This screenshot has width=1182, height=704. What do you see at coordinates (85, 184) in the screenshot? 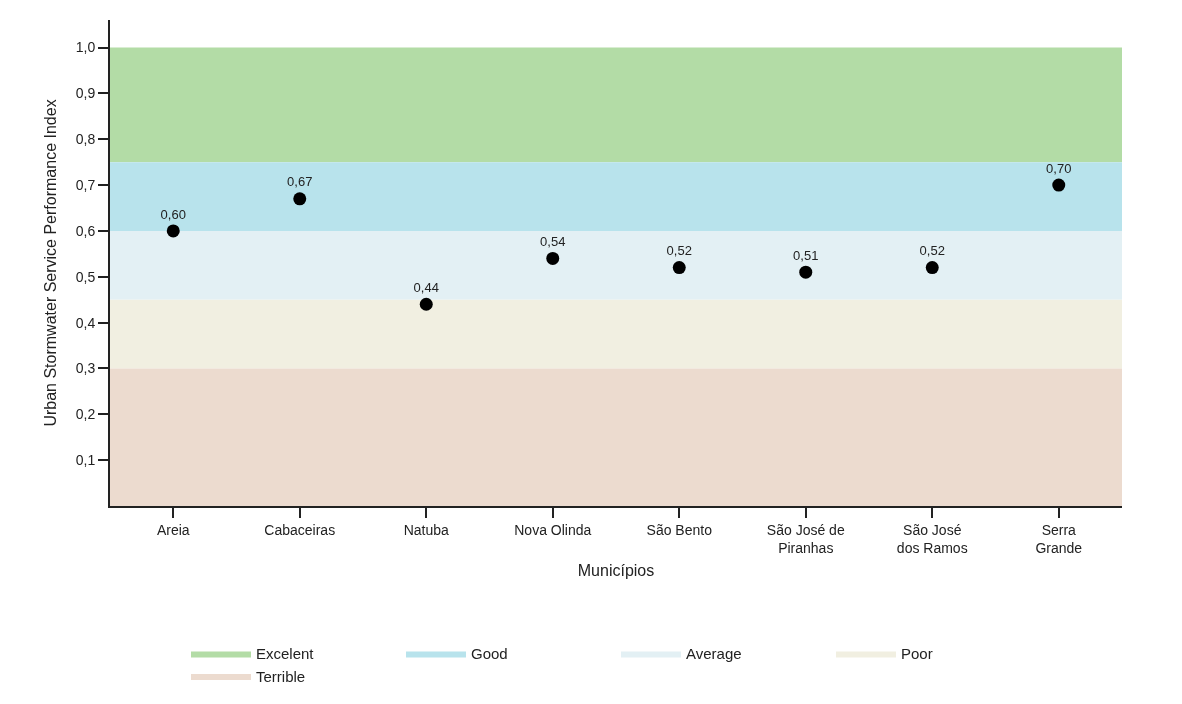
I see `y-tick-label: 0,7` at bounding box center [85, 184].